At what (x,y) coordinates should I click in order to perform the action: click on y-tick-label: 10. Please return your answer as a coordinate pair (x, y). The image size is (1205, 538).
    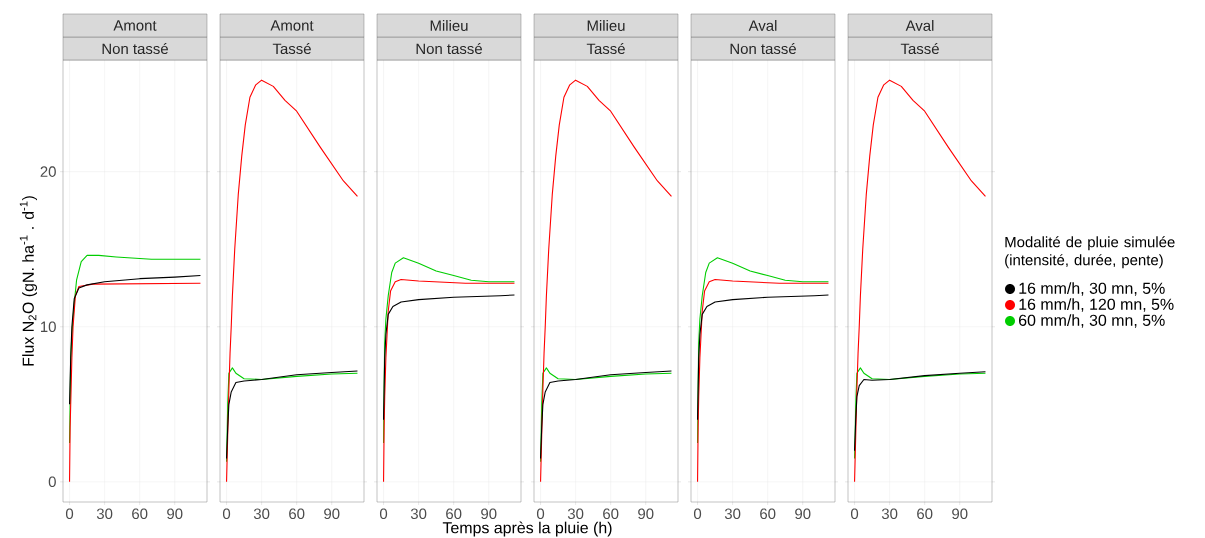
    Looking at the image, I should click on (48, 327).